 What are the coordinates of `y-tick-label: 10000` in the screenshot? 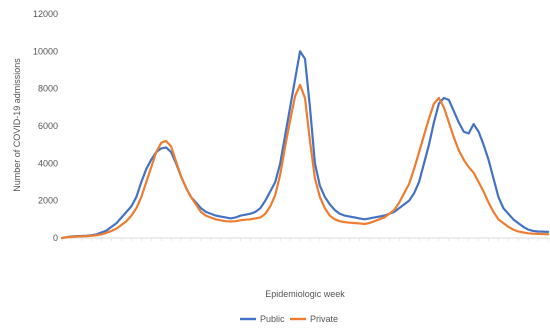 It's located at (45, 51).